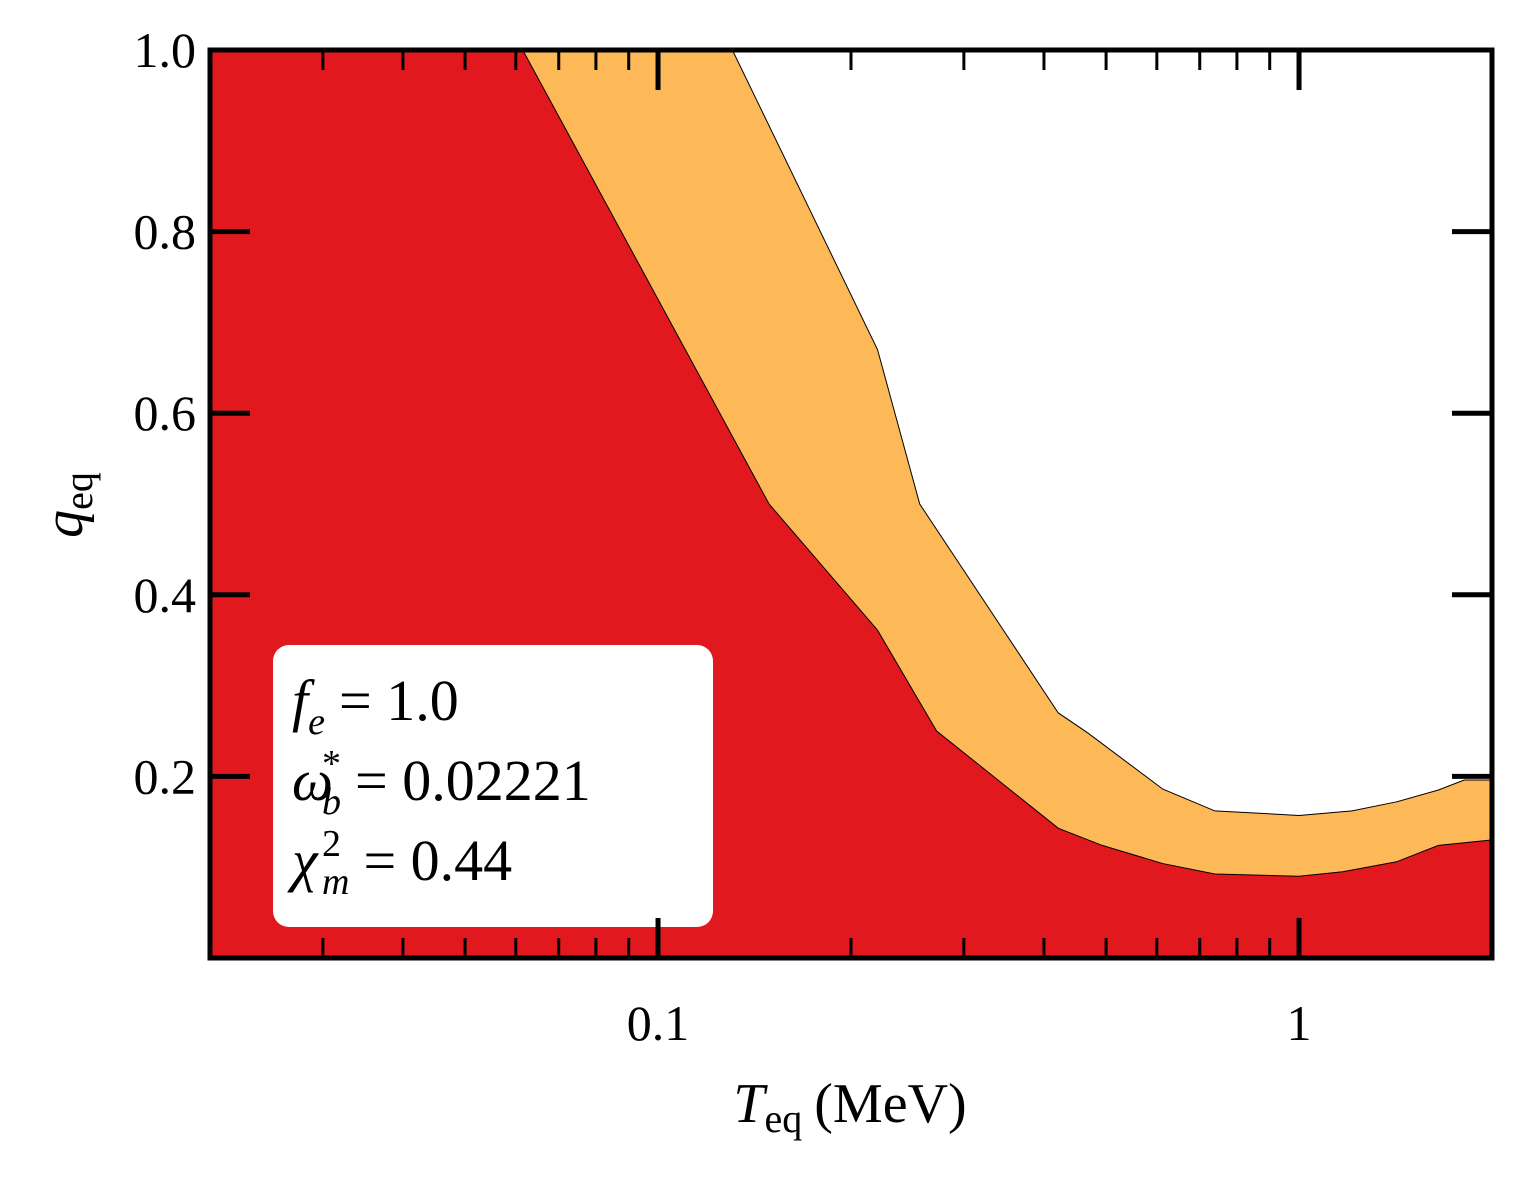 This screenshot has height=1184, width=1519. Describe the element at coordinates (331, 802) in the screenshot. I see `annotation-sub: b` at that location.